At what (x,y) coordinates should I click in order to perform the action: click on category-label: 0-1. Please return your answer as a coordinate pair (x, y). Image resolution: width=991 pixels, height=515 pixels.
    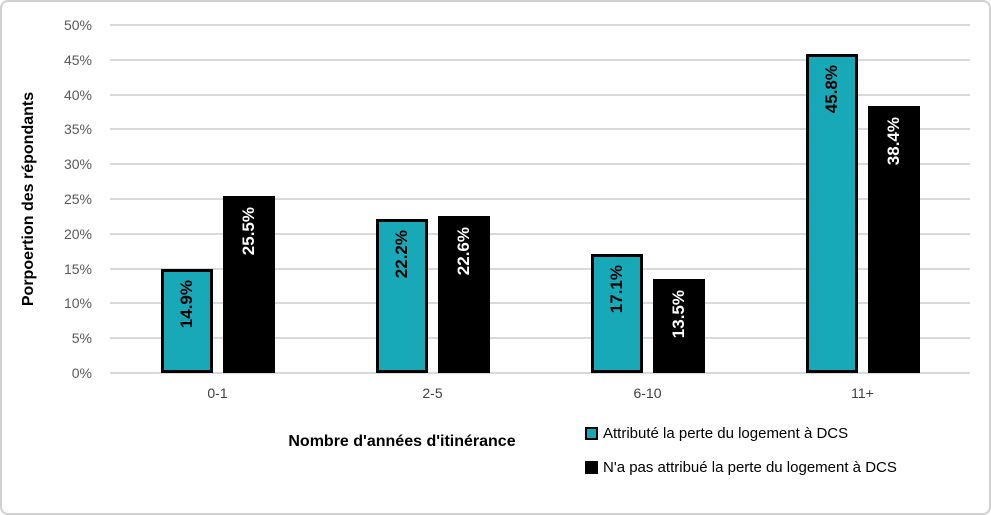
    Looking at the image, I should click on (217, 393).